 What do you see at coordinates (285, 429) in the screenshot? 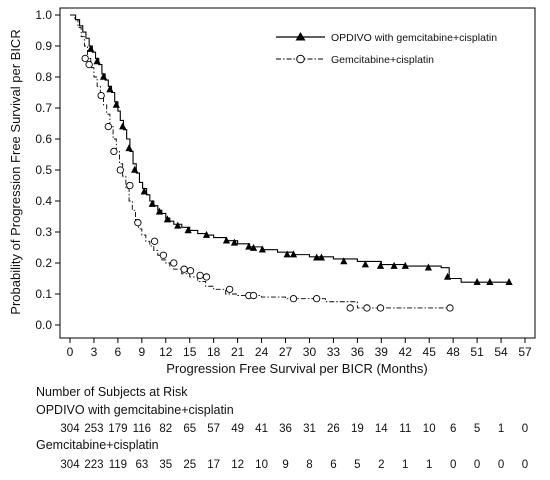
I see `risk-value: 36` at bounding box center [285, 429].